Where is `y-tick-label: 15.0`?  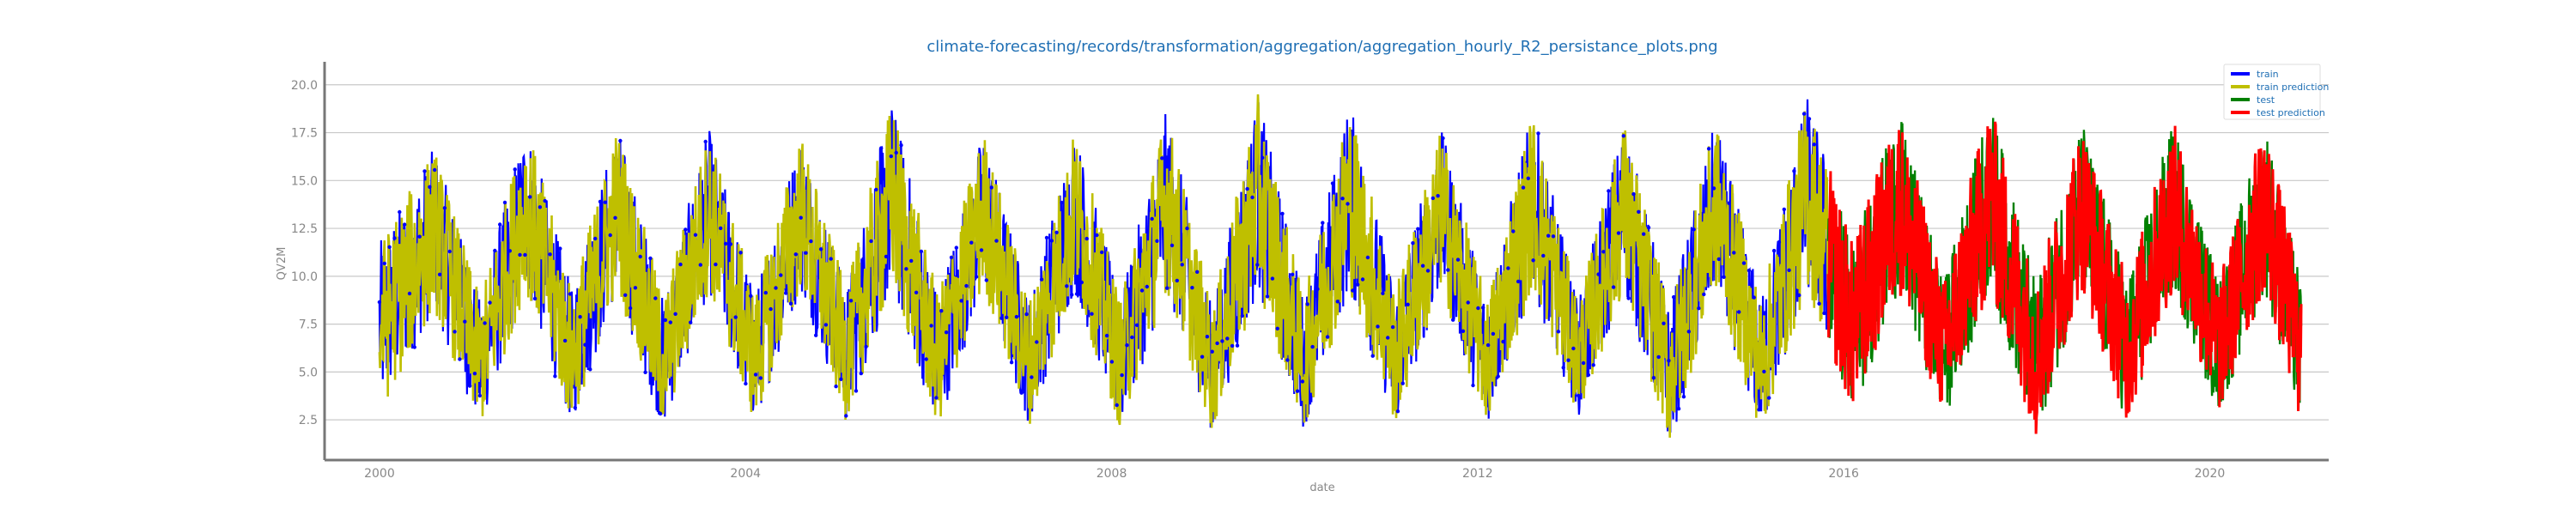
y-tick-label: 15.0 is located at coordinates (304, 181).